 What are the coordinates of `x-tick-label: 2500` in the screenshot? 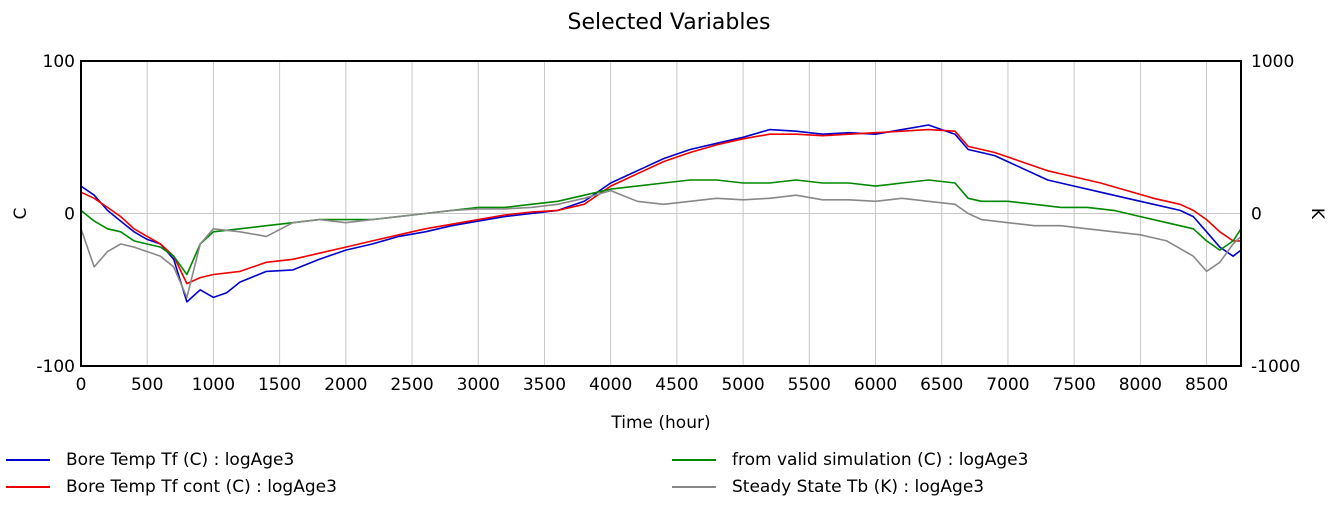 It's located at (411, 385).